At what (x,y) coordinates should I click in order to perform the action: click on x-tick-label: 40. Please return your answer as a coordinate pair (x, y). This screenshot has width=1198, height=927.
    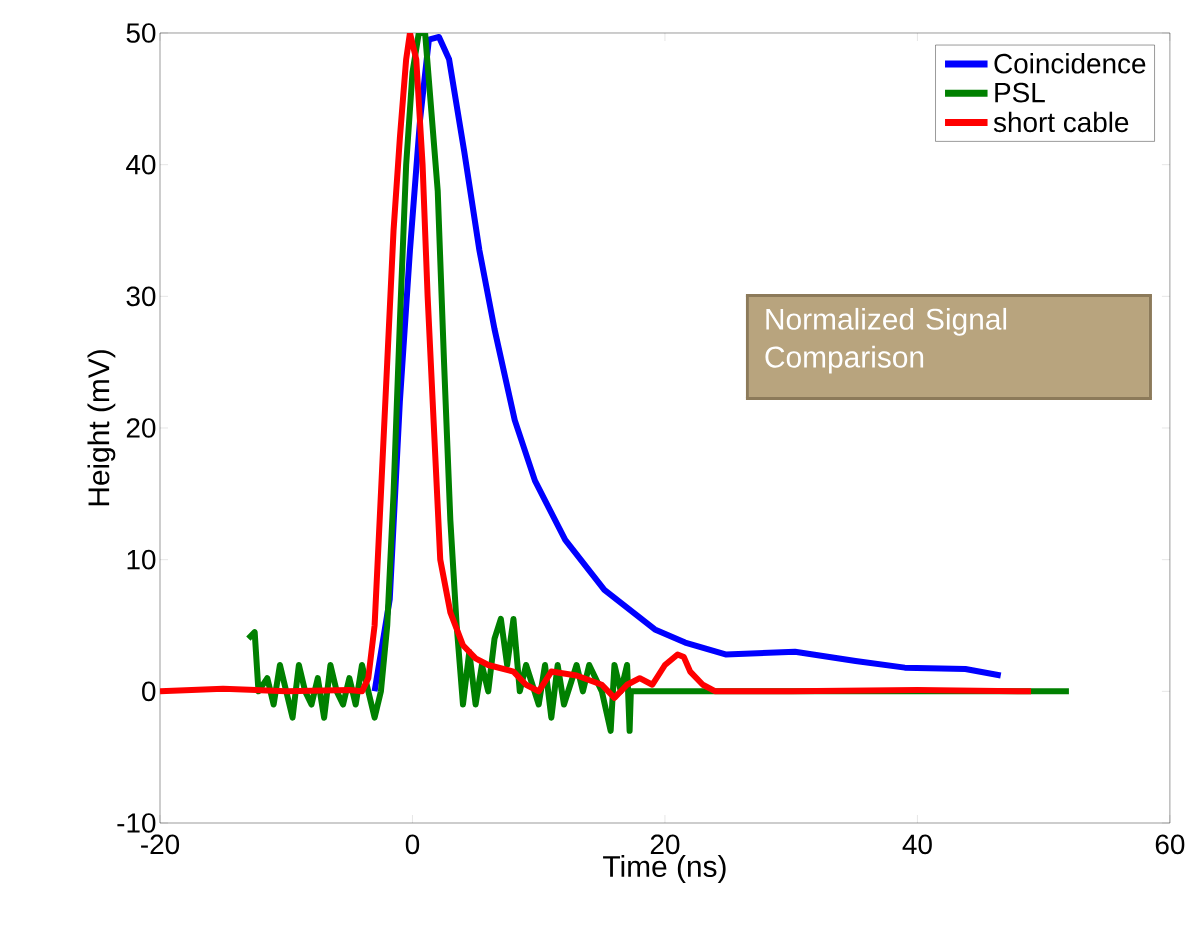
    Looking at the image, I should click on (917, 844).